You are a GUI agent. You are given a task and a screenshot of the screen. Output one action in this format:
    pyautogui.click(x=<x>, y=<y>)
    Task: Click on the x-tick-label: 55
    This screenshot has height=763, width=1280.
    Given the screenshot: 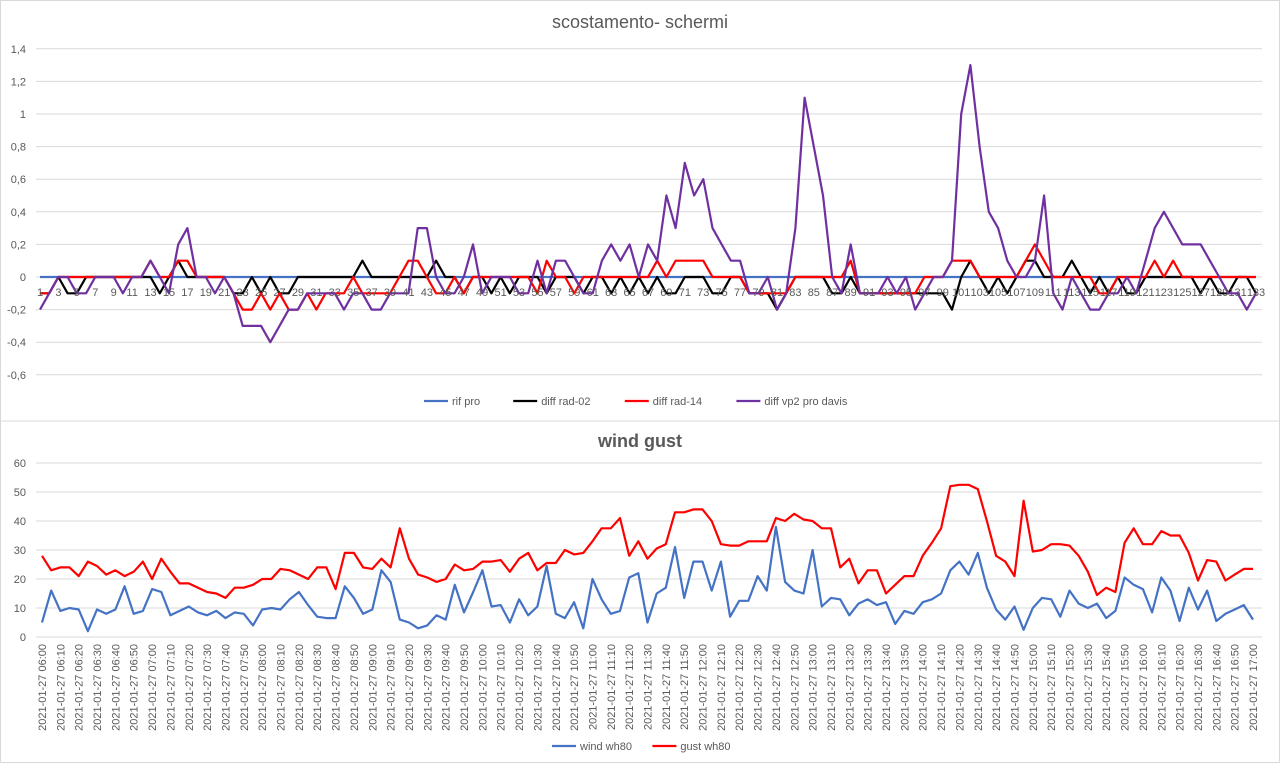 What is the action you would take?
    pyautogui.click(x=537, y=293)
    